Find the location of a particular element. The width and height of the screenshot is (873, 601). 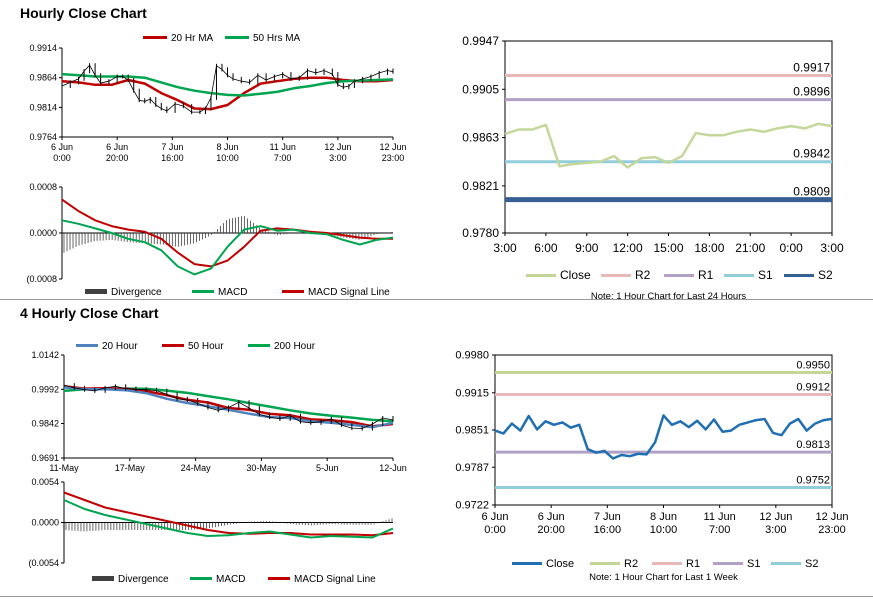

hourly-levels-r1-level-label: 0.9896 is located at coordinates (811, 92).